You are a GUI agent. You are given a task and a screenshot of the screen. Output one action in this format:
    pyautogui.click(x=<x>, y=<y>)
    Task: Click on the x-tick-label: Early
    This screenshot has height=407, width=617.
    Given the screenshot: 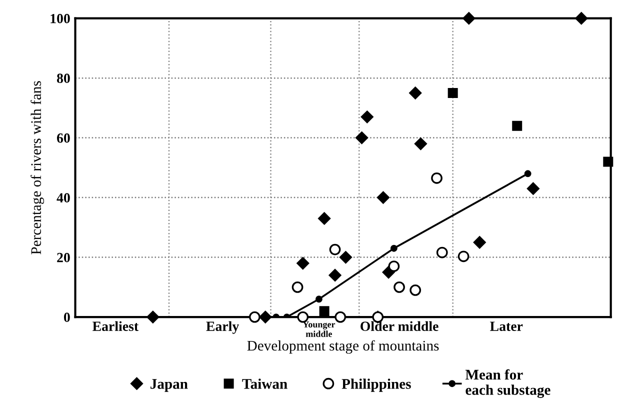 What is the action you would take?
    pyautogui.click(x=223, y=327)
    